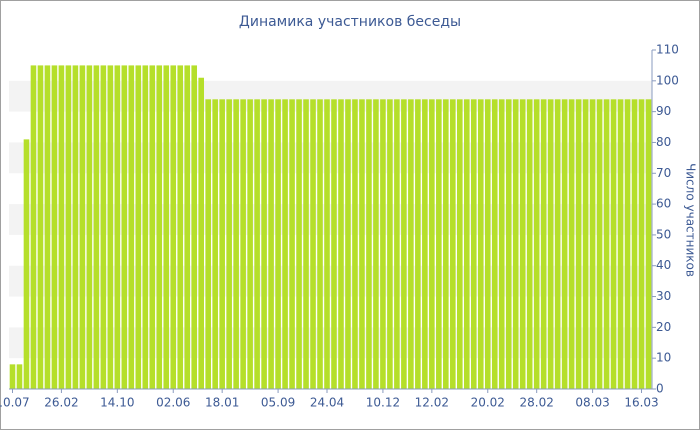  Describe the element at coordinates (663, 327) in the screenshot. I see `y-tick-label: 20` at that location.